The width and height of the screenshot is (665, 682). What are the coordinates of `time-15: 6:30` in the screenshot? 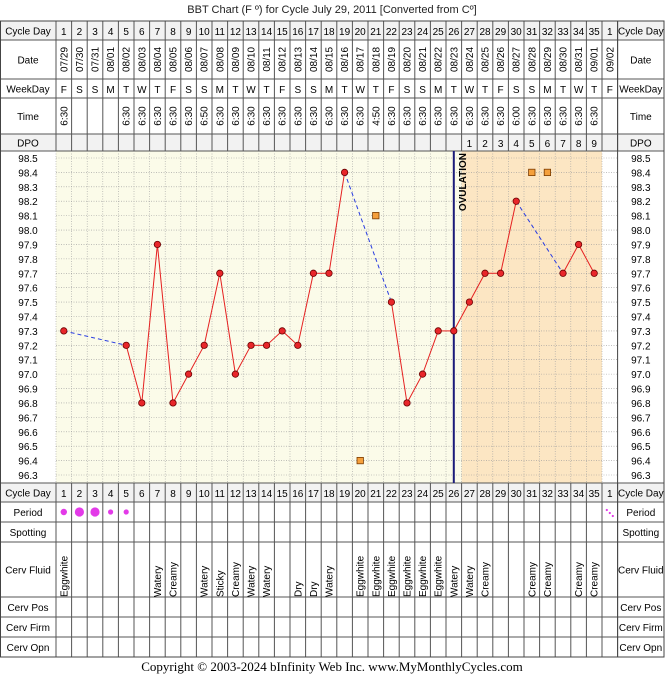 It's located at (283, 116).